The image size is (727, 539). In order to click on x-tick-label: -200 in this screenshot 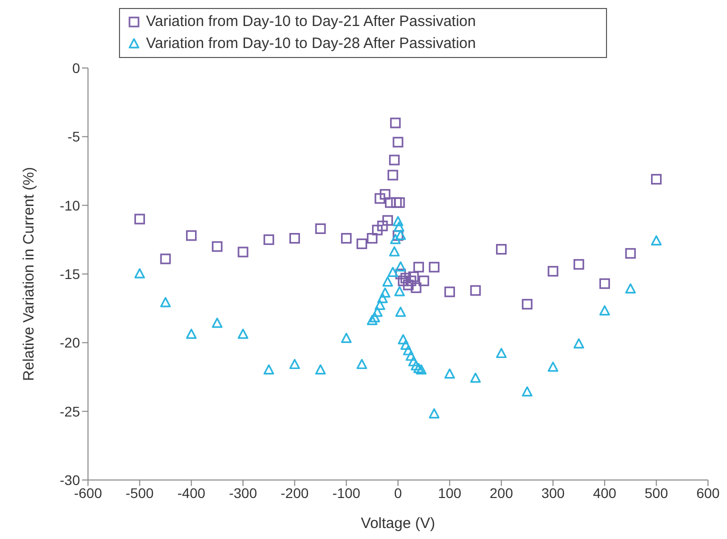, I will do `click(294, 492)`.